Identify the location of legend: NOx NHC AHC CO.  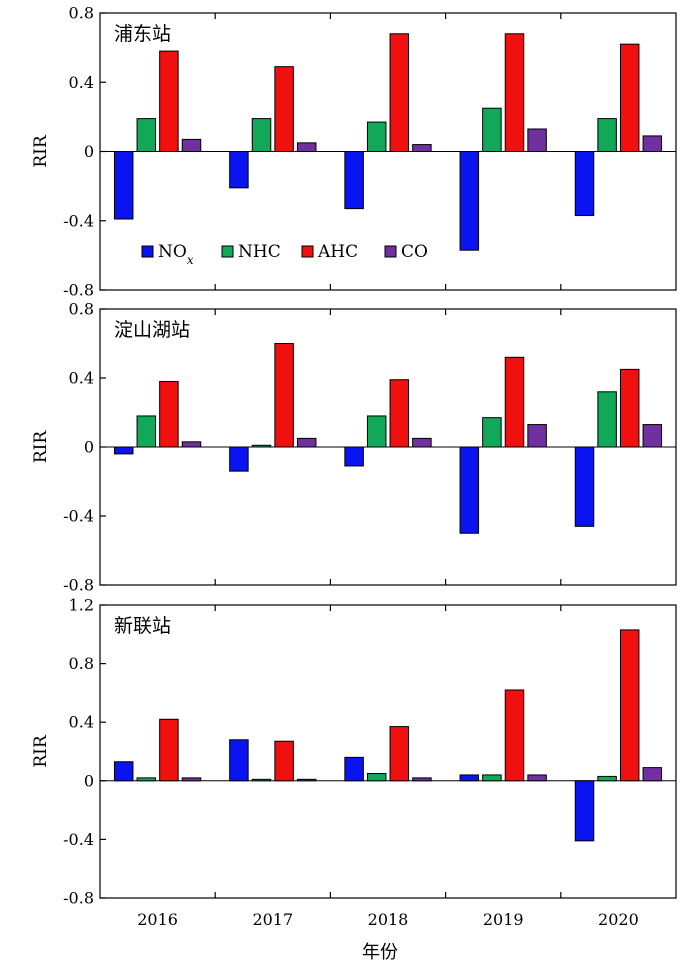
(284, 254).